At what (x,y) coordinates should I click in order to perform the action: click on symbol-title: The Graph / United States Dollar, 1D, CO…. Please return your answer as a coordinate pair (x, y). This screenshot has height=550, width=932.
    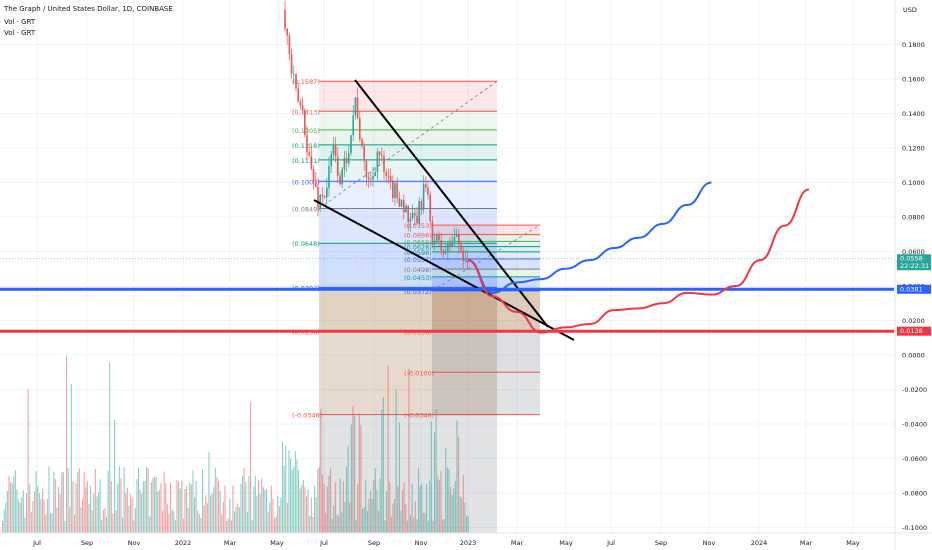
    Looking at the image, I should click on (88, 9).